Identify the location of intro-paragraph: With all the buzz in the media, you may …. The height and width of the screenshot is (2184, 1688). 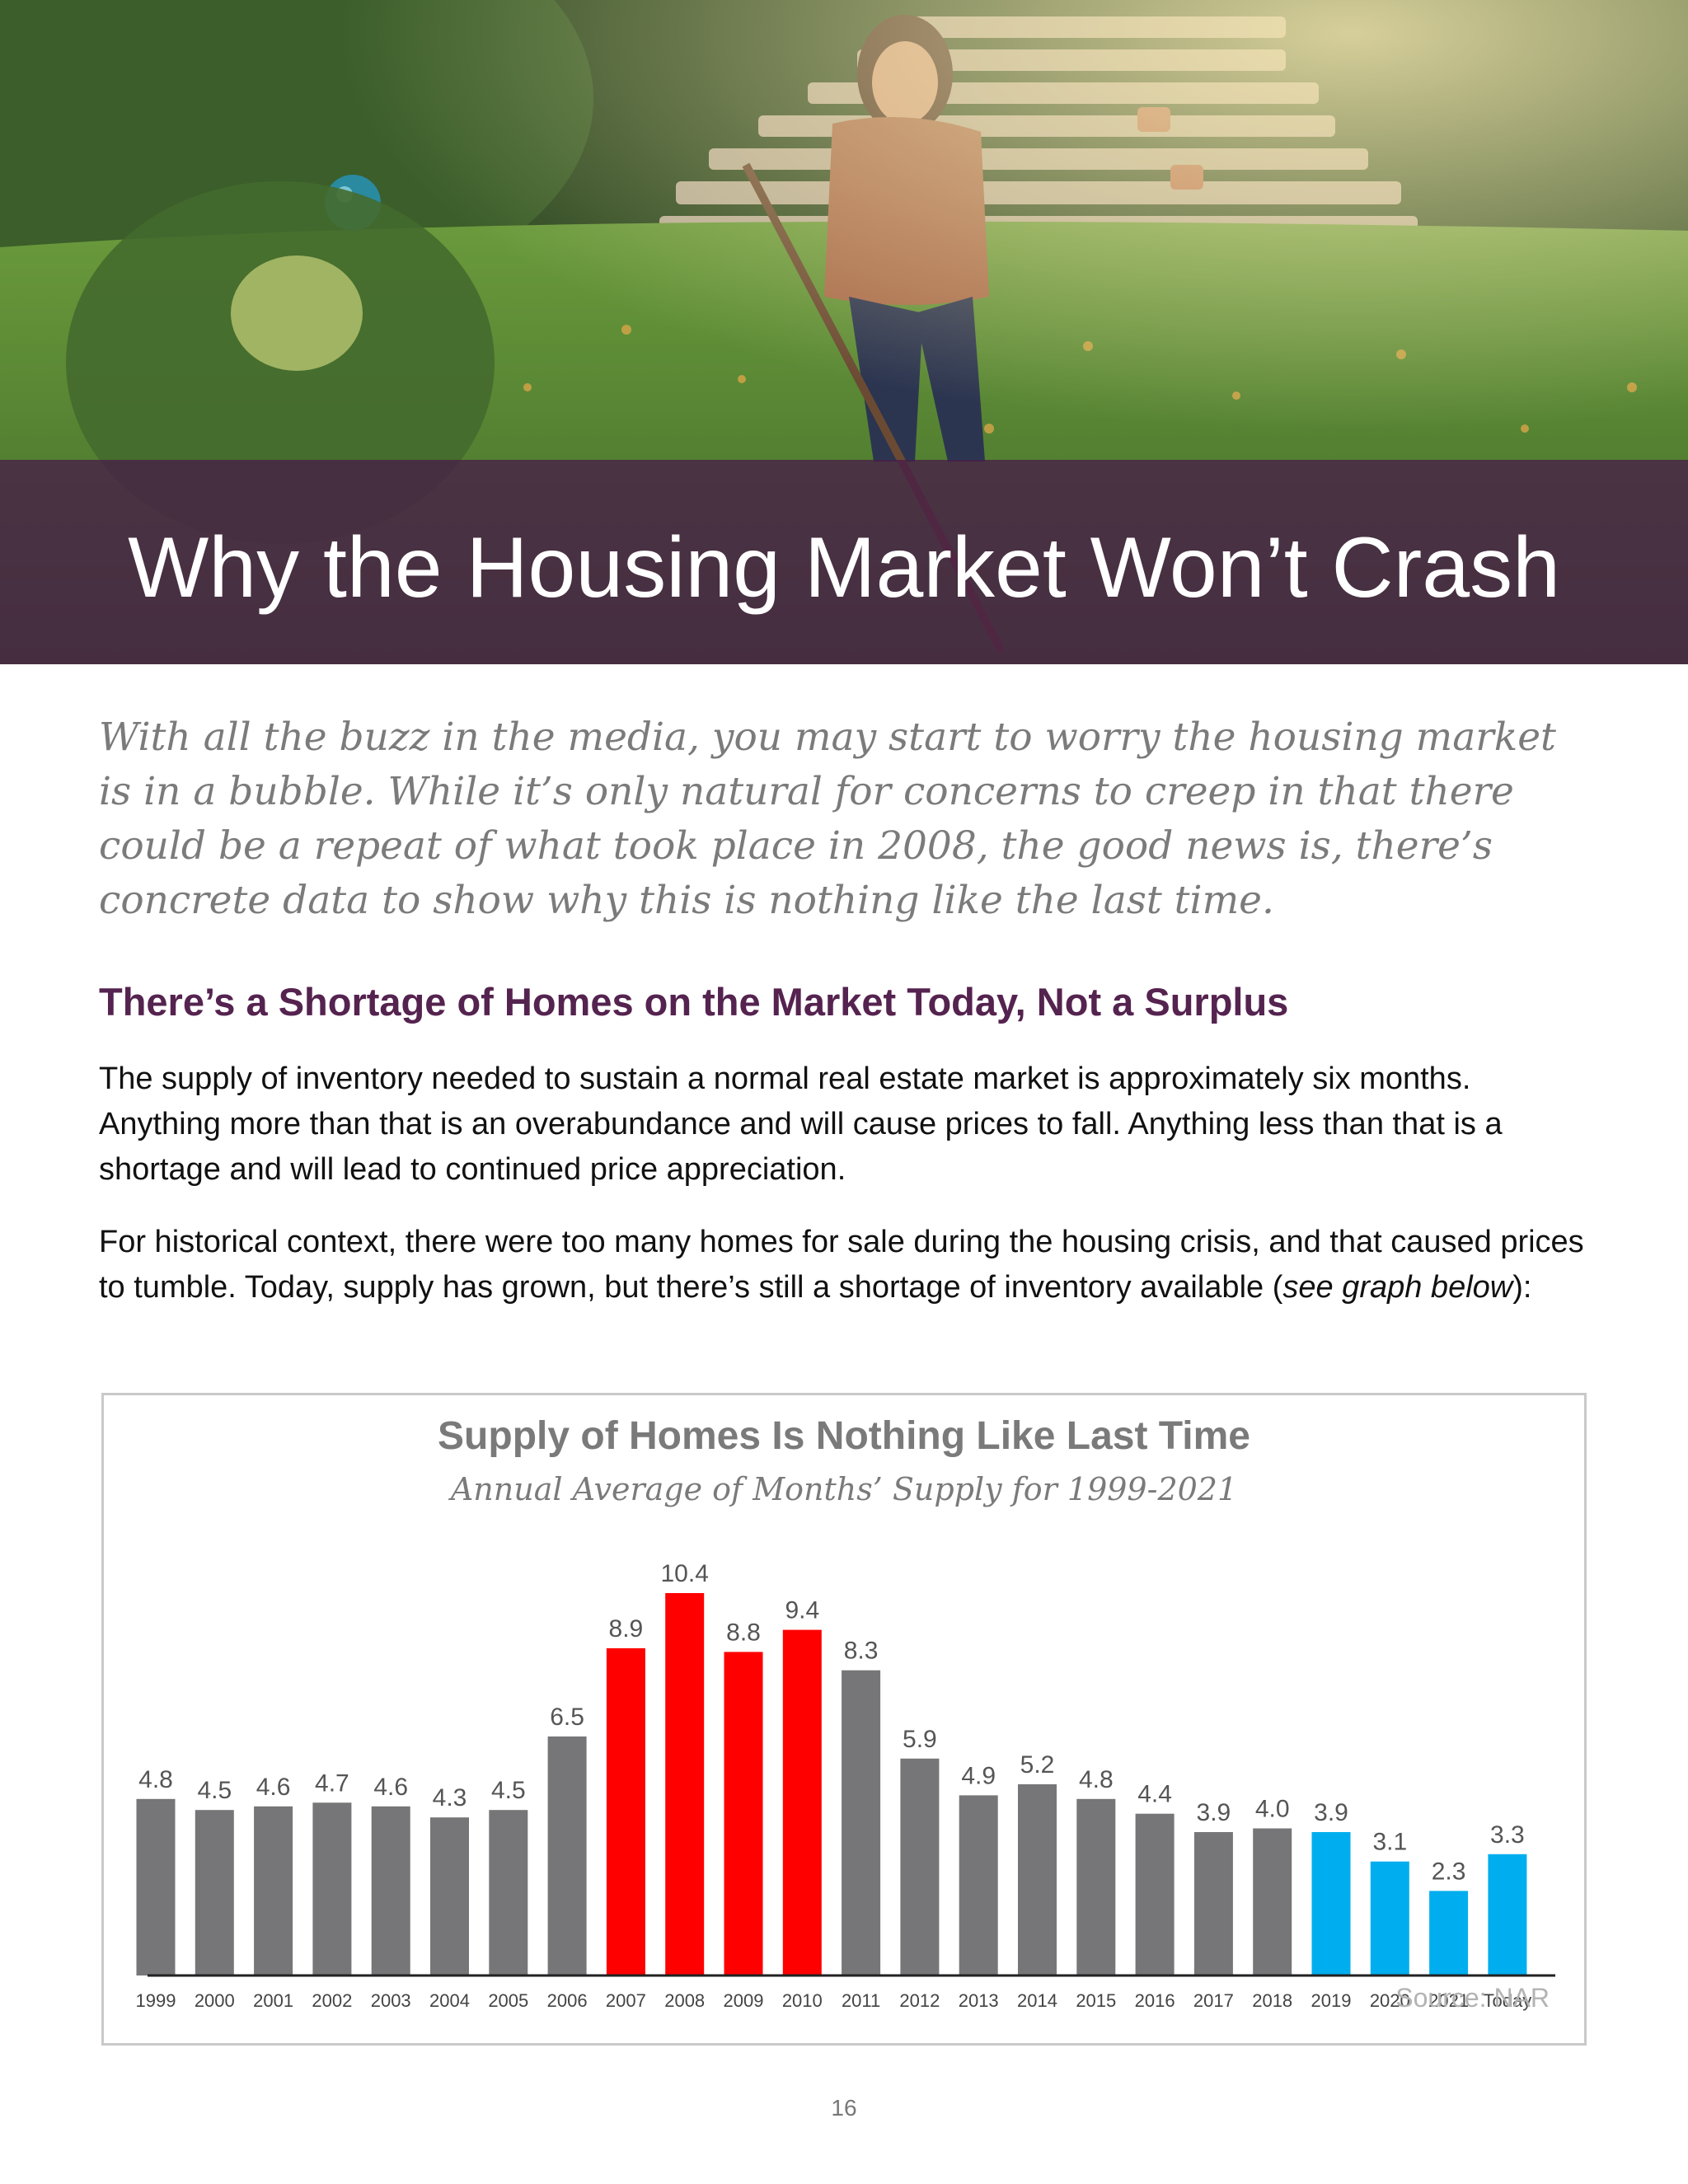
(828, 819).